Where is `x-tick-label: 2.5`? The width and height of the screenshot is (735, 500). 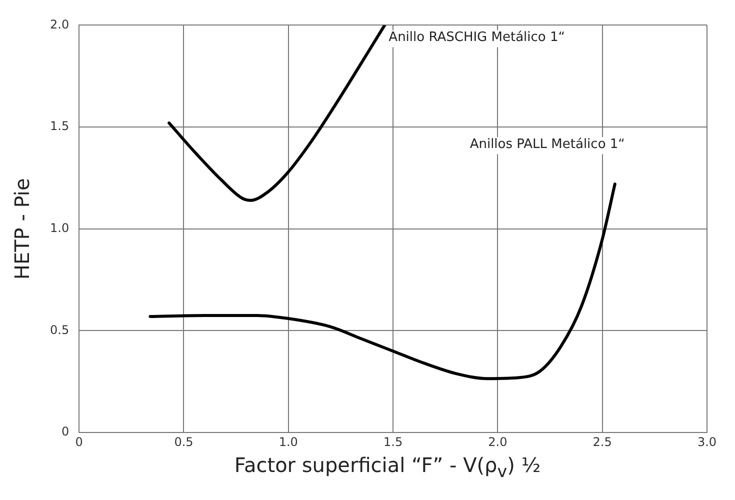 x-tick-label: 2.5 is located at coordinates (602, 441).